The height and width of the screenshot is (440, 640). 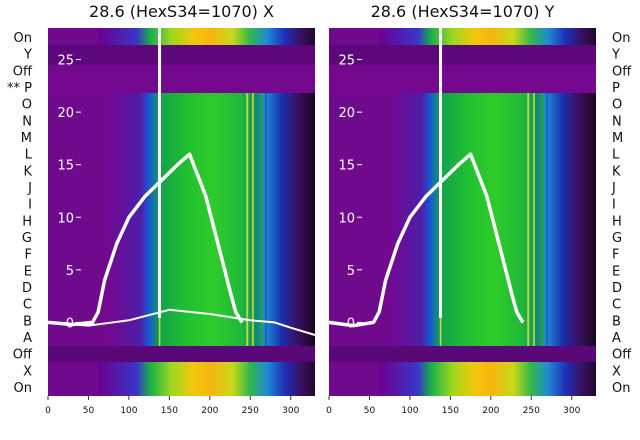 What do you see at coordinates (181, 11) in the screenshot?
I see `chart-title: 28.6 (HexS34=1070) X` at bounding box center [181, 11].